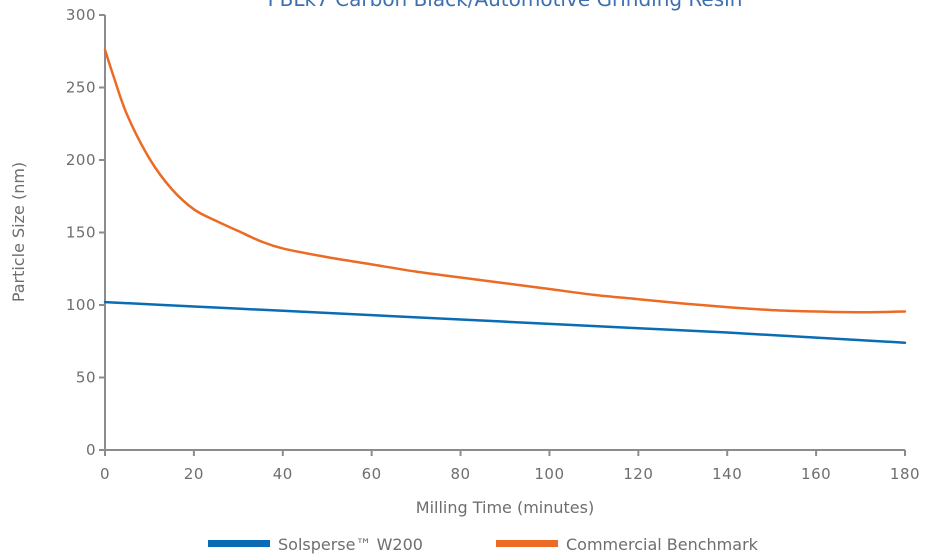 This screenshot has width=928, height=558. What do you see at coordinates (81, 233) in the screenshot?
I see `y-tick-label: 150` at bounding box center [81, 233].